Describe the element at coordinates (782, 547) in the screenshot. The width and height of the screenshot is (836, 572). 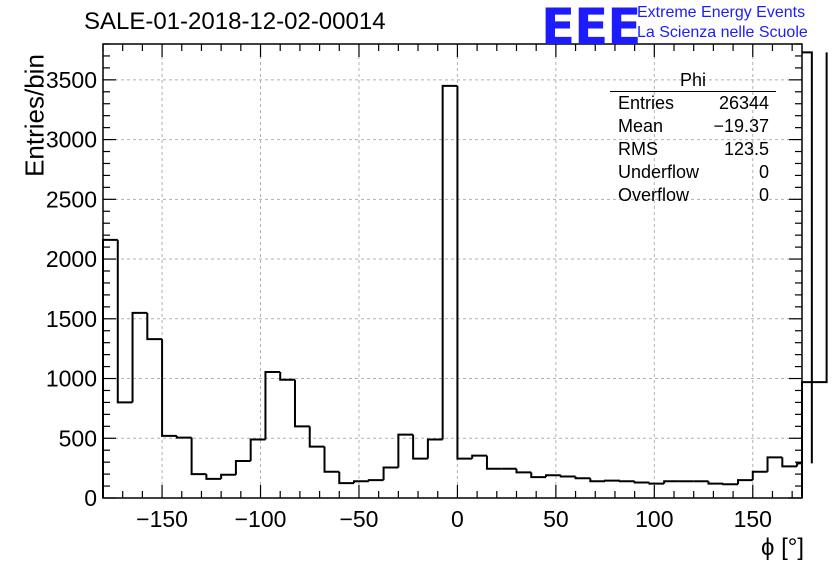
I see `x-axis-label: ϕ [°]` at that location.